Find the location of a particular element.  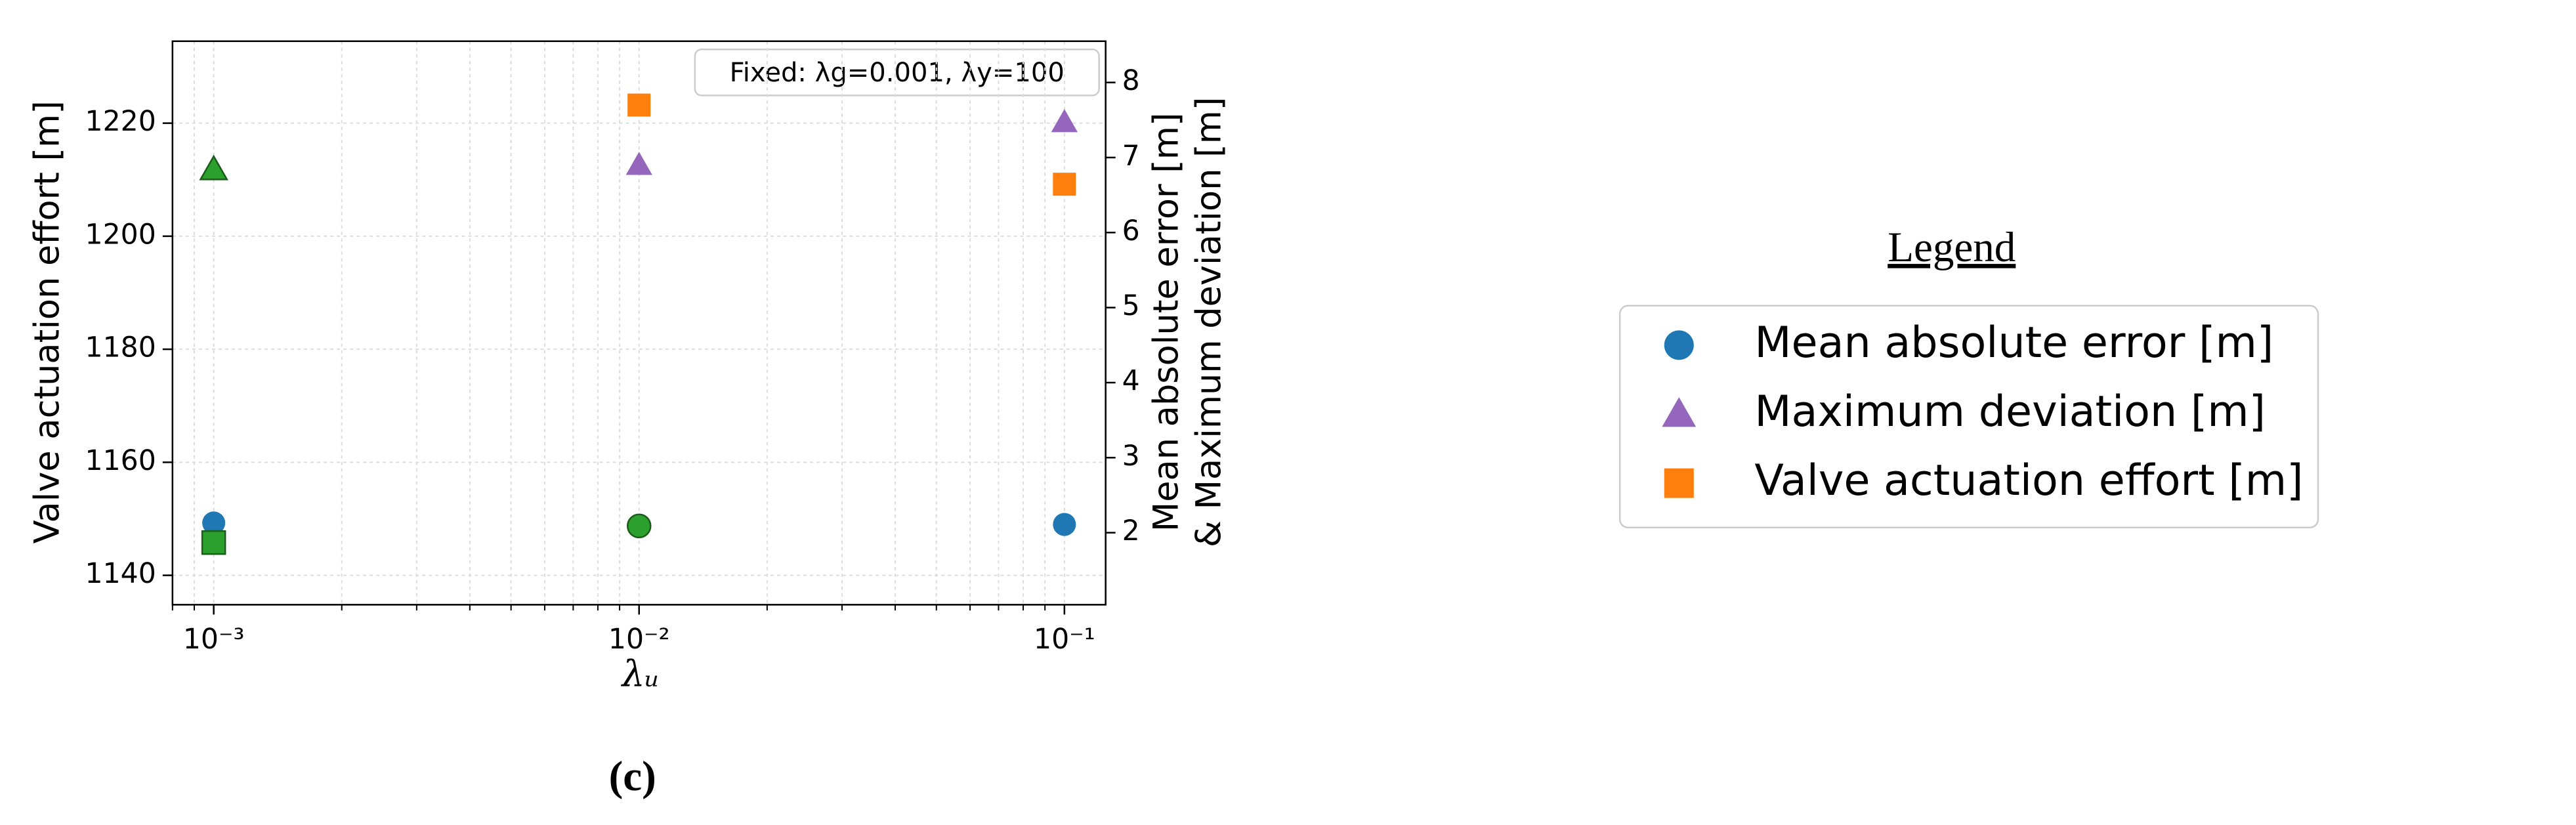

y2-tick-label: 6 is located at coordinates (1131, 231).